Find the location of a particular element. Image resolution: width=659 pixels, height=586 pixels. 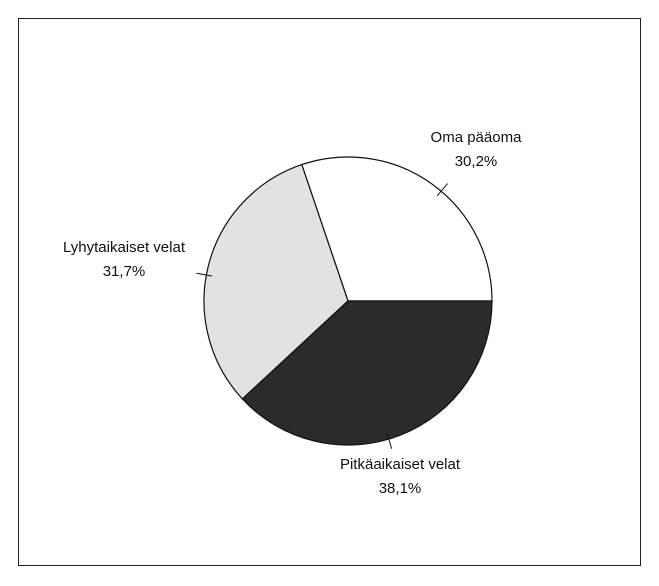

value-label: 31,7% is located at coordinates (124, 271).